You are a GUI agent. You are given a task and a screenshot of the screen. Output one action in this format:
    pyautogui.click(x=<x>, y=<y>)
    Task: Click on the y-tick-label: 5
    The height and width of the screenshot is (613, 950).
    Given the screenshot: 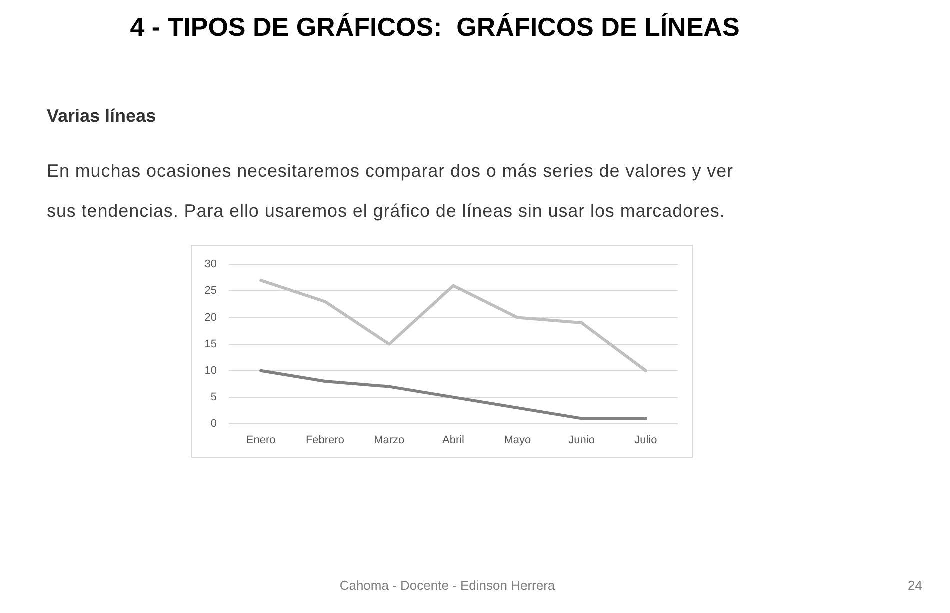 What is the action you would take?
    pyautogui.click(x=213, y=397)
    